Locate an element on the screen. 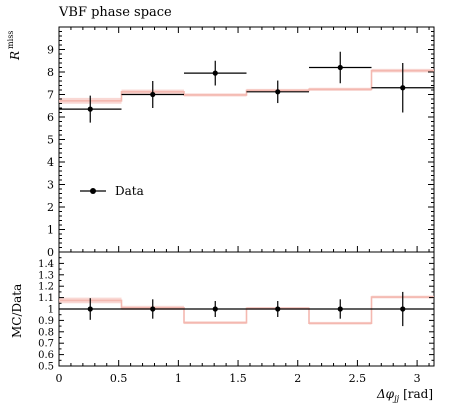 The height and width of the screenshot is (404, 450). chart-title: VBF phase space is located at coordinates (115, 12).